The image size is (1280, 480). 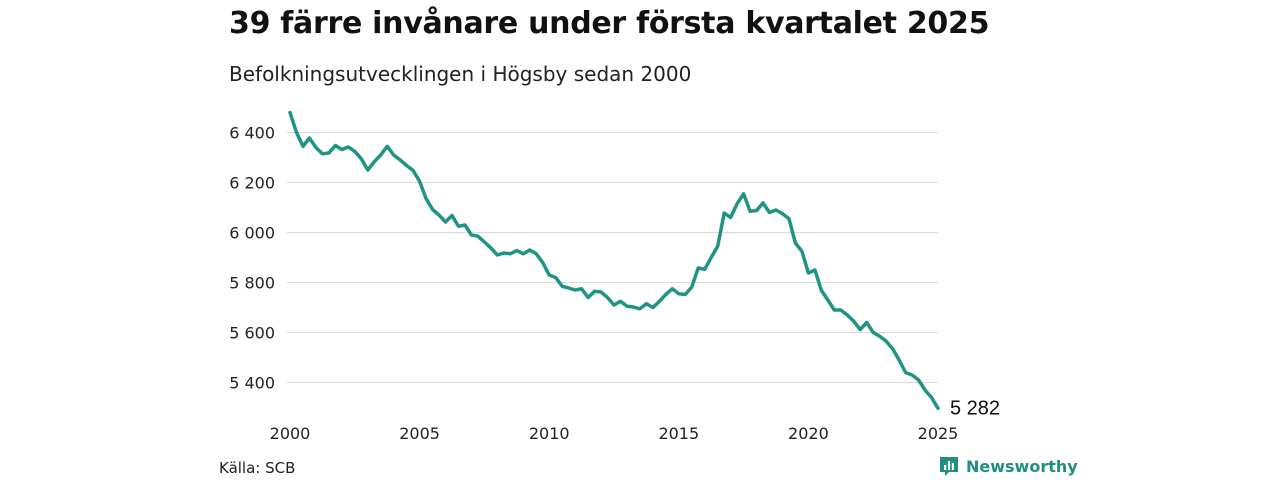 What do you see at coordinates (257, 468) in the screenshot?
I see `source-note: Källa: SCB` at bounding box center [257, 468].